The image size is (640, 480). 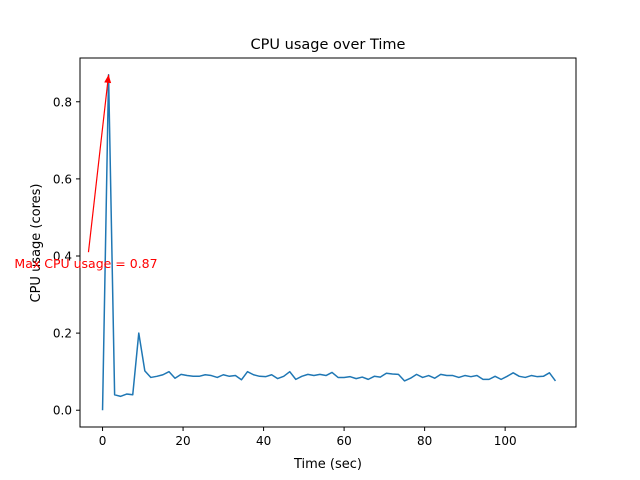 What do you see at coordinates (62, 256) in the screenshot?
I see `y-tick-label: 0.4` at bounding box center [62, 256].